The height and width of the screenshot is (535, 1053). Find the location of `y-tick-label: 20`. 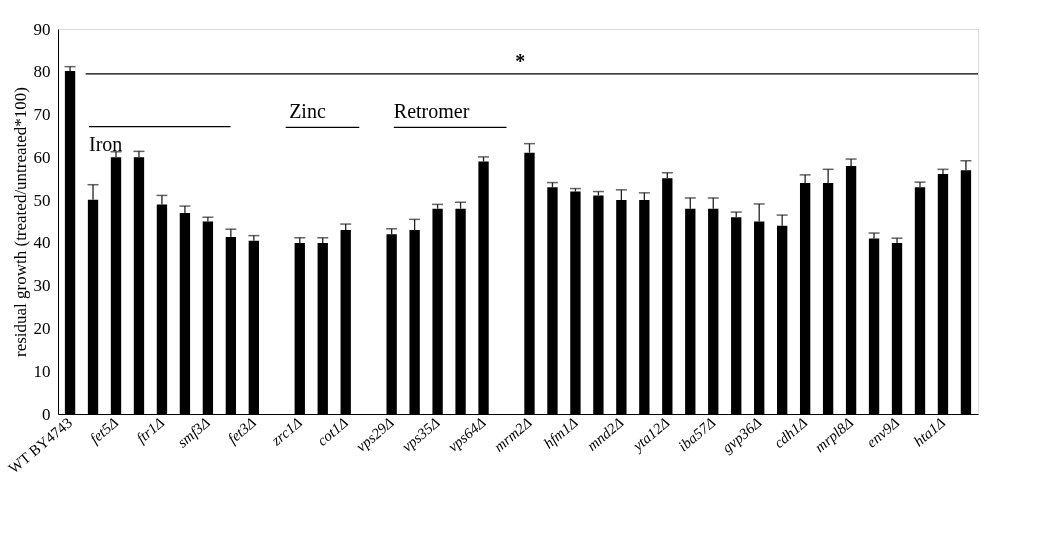

y-tick-label: 20 is located at coordinates (42, 328).